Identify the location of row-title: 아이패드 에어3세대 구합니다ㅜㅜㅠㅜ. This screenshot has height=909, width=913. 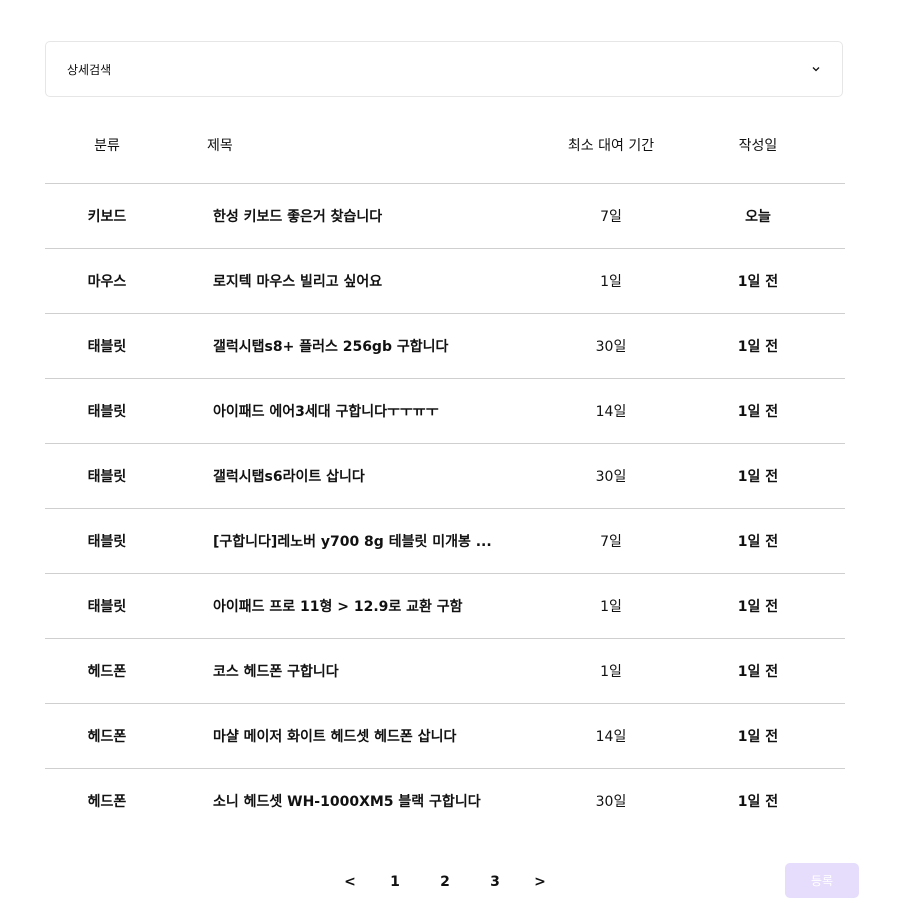
(326, 412).